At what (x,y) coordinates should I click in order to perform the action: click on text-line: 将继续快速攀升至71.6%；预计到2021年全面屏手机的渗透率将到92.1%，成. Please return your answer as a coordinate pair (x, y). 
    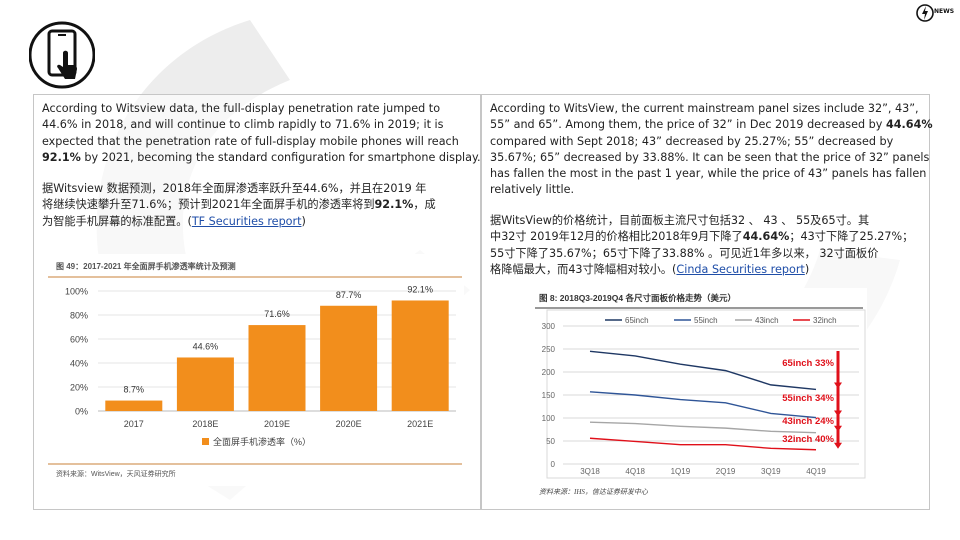
    Looking at the image, I should click on (239, 205).